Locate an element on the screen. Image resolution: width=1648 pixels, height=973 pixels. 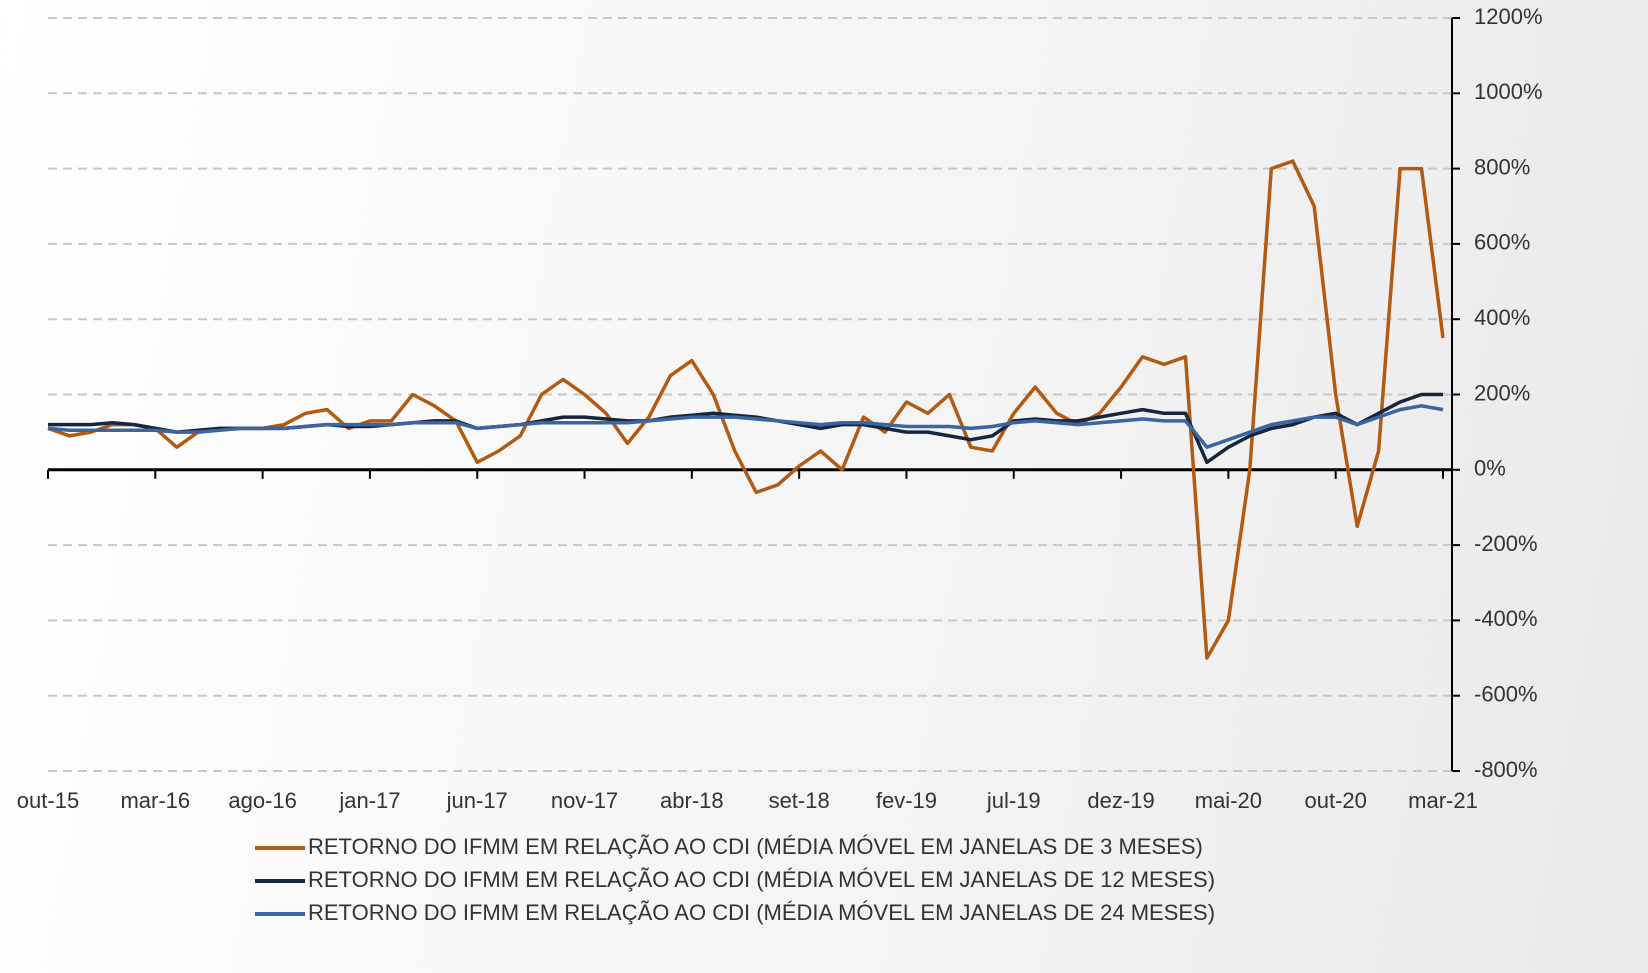
x-tick-label: jan-17 is located at coordinates (369, 800).